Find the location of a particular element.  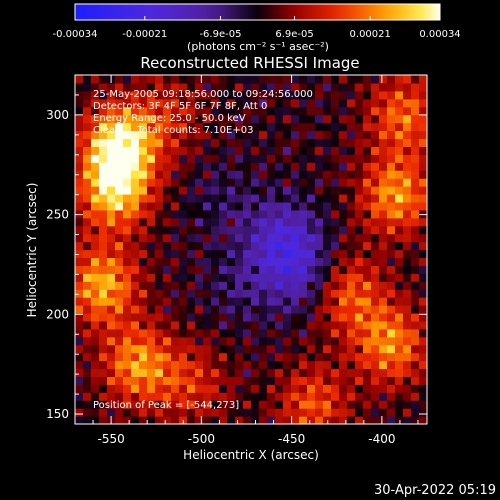

x-tick-label: -400 is located at coordinates (381, 439).